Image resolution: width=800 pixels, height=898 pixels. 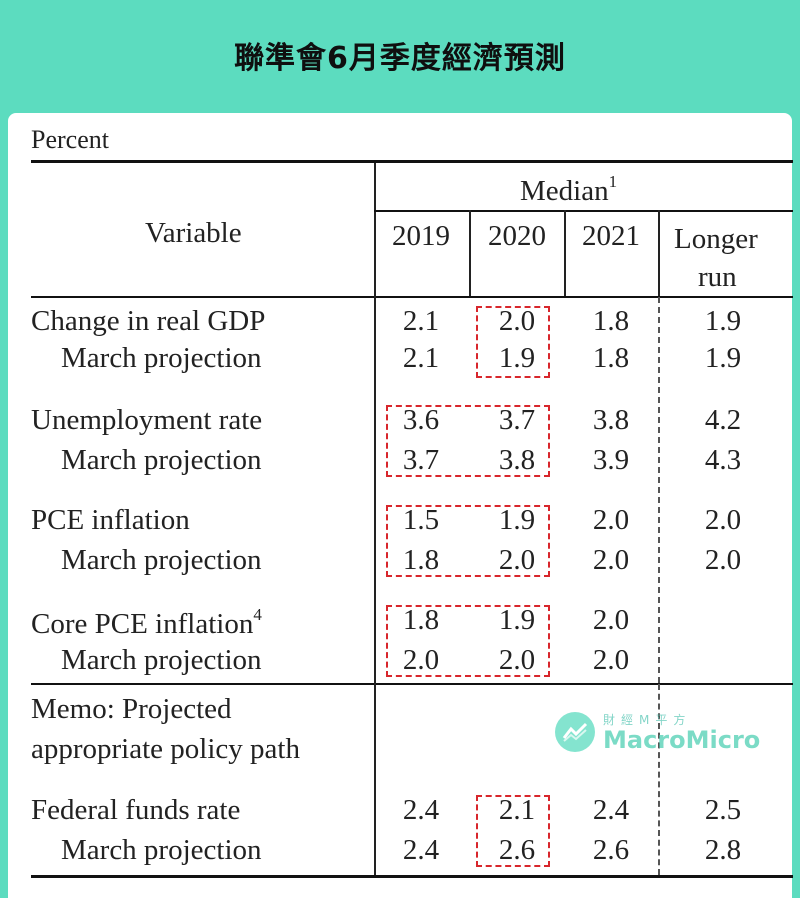 I want to click on unit-label: Percent, so click(x=70, y=139).